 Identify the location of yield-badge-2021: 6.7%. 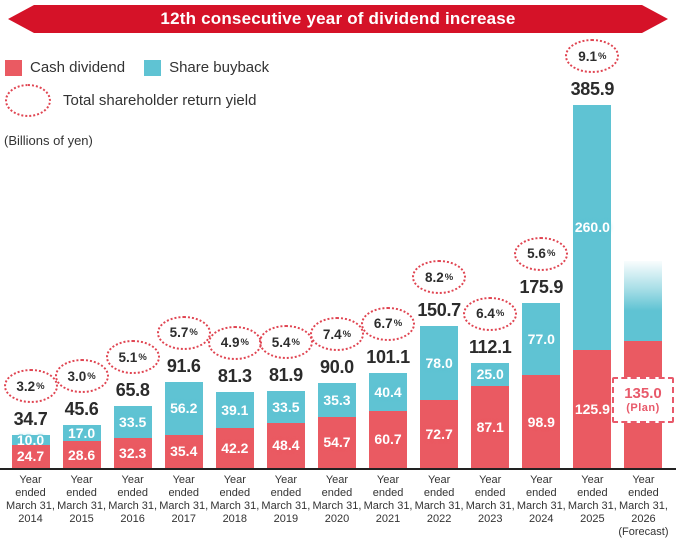
(388, 323).